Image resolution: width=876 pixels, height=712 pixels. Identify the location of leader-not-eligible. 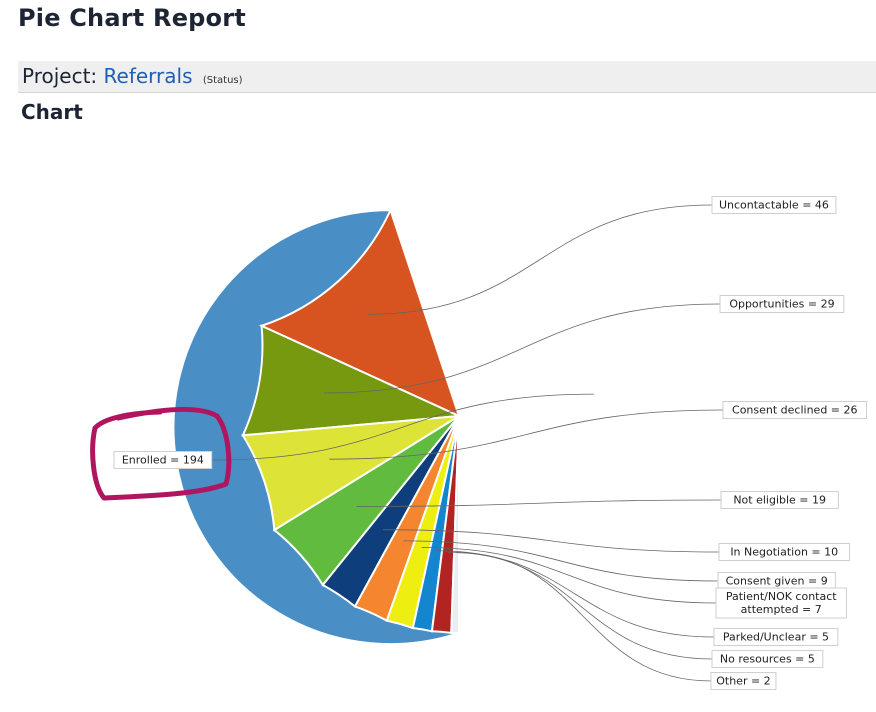
(539, 503).